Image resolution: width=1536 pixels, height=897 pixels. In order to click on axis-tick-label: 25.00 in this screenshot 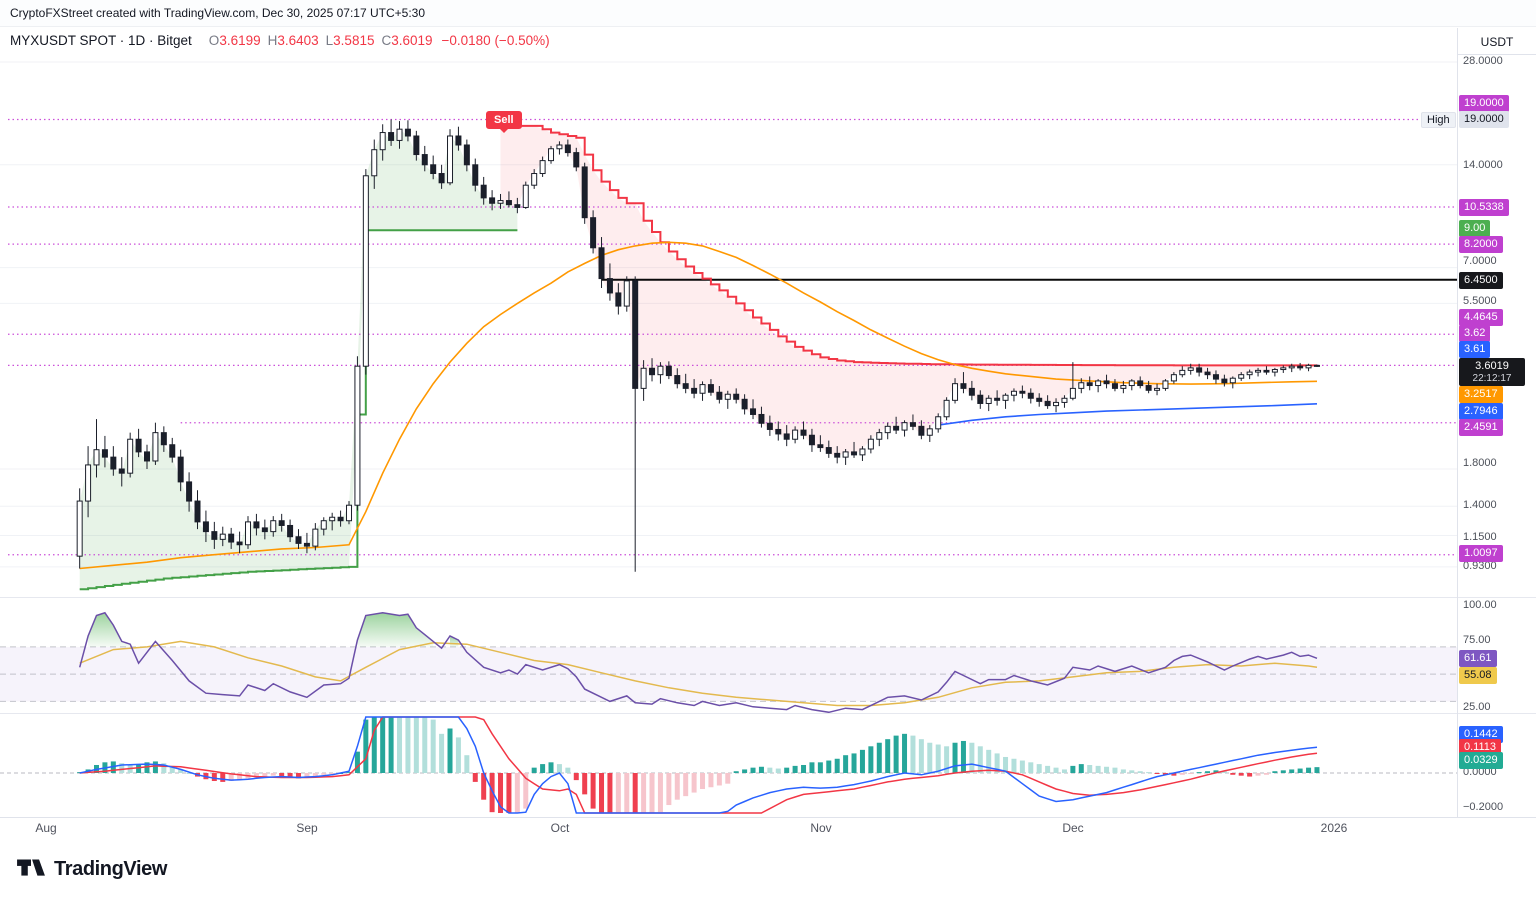, I will do `click(1477, 707)`.